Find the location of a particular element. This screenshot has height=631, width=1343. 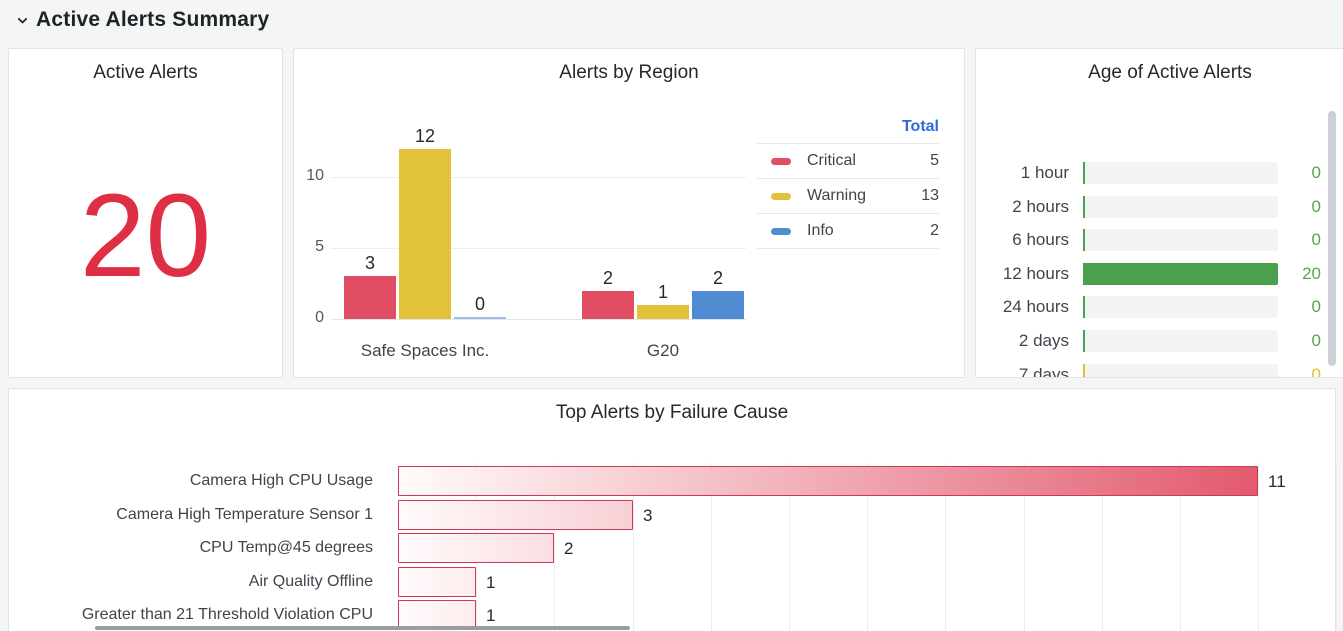

y-tick-label: 10 is located at coordinates (315, 176).